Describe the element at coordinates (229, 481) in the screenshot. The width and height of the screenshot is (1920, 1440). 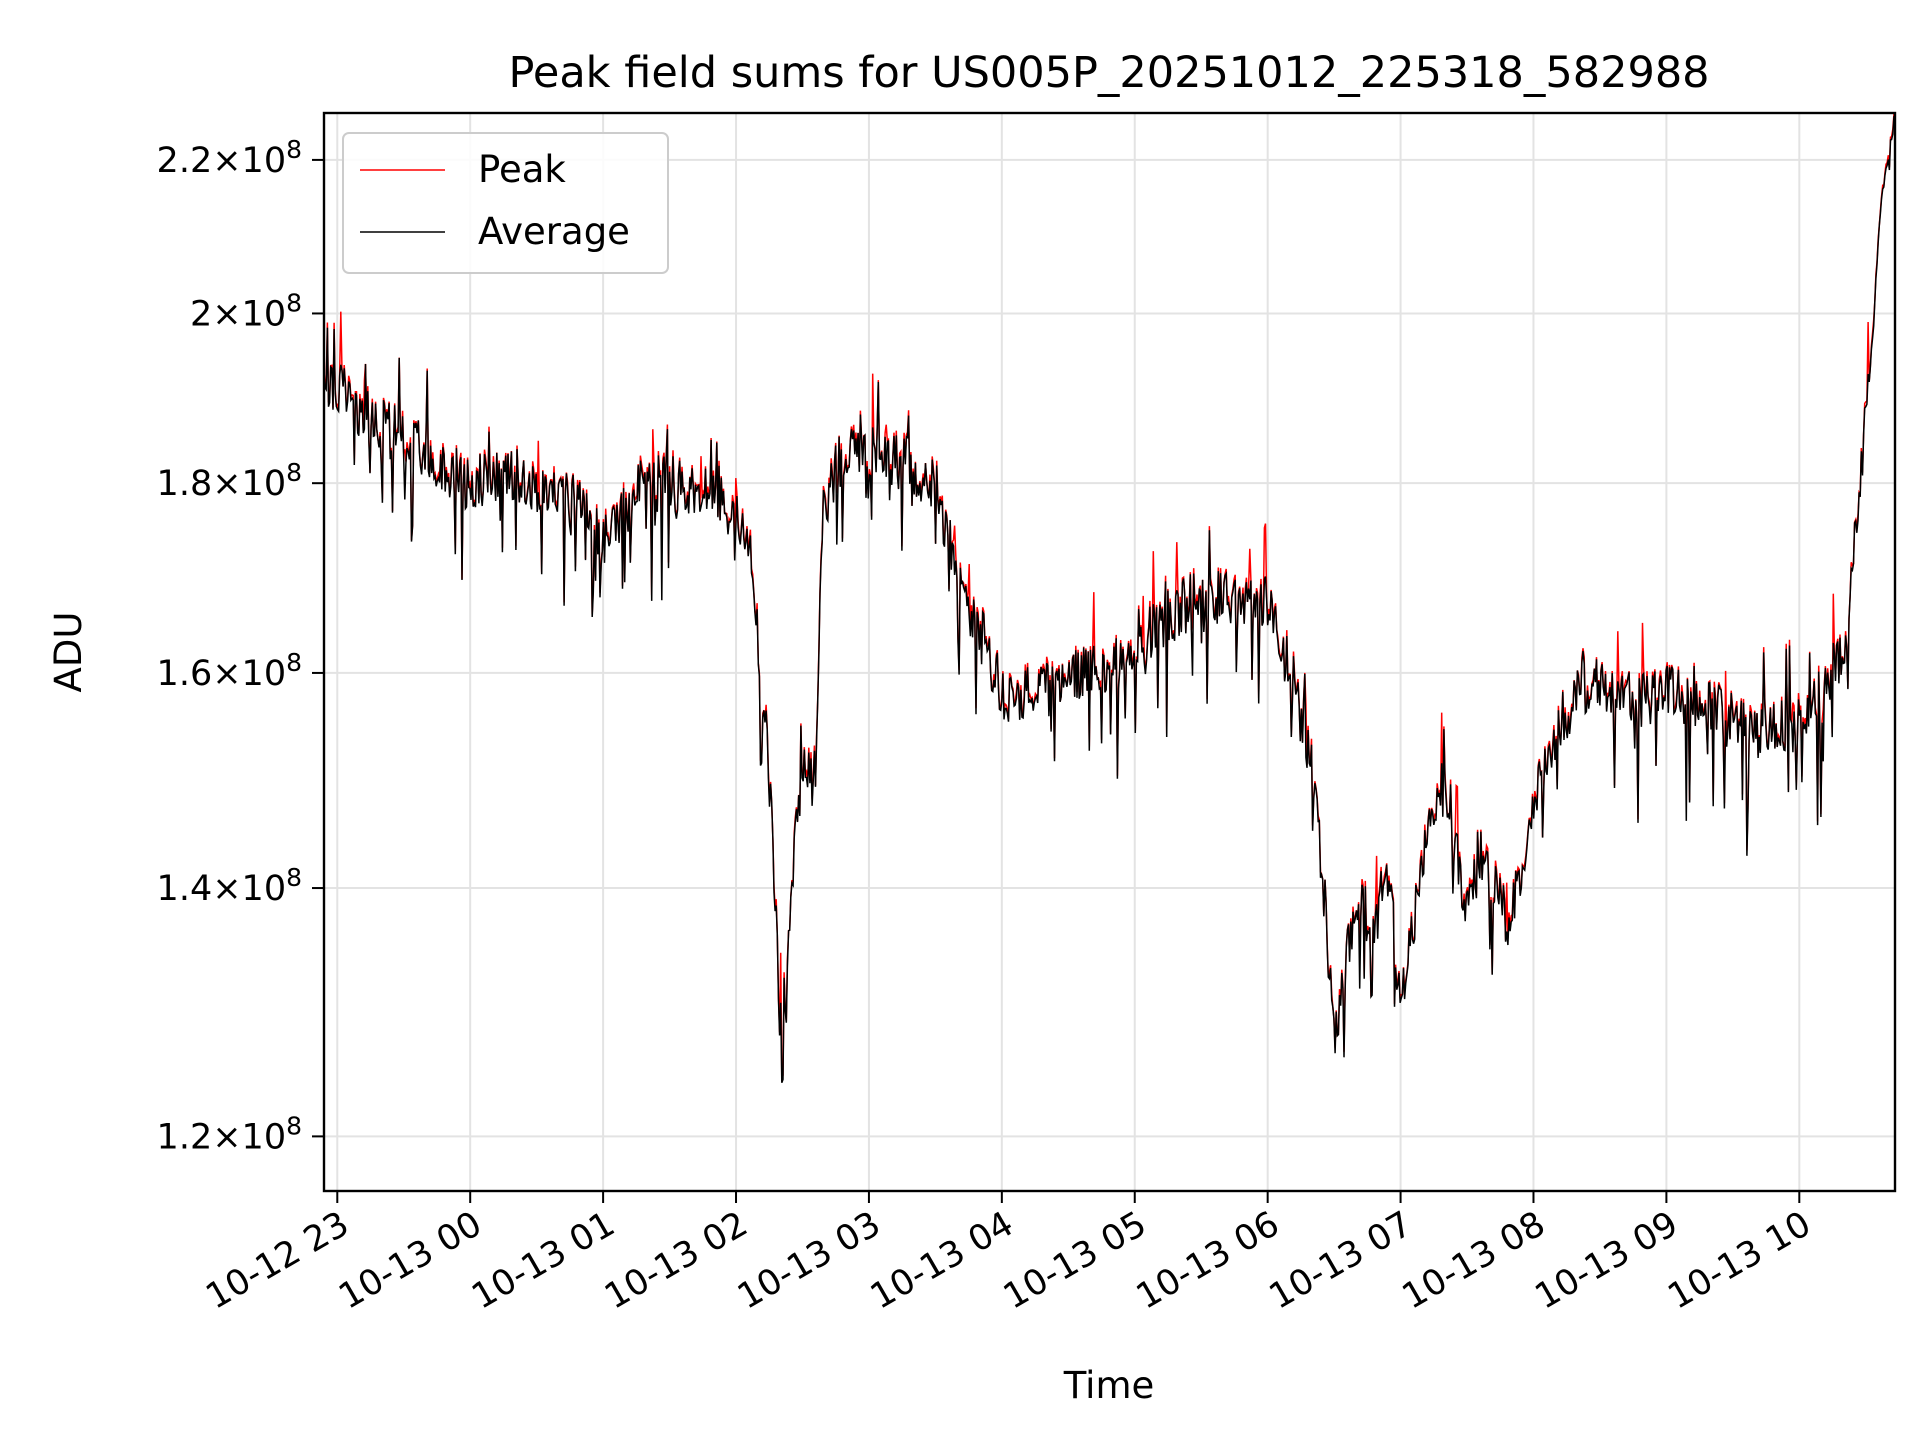
I see `y-tick-label: 1.8×108` at that location.